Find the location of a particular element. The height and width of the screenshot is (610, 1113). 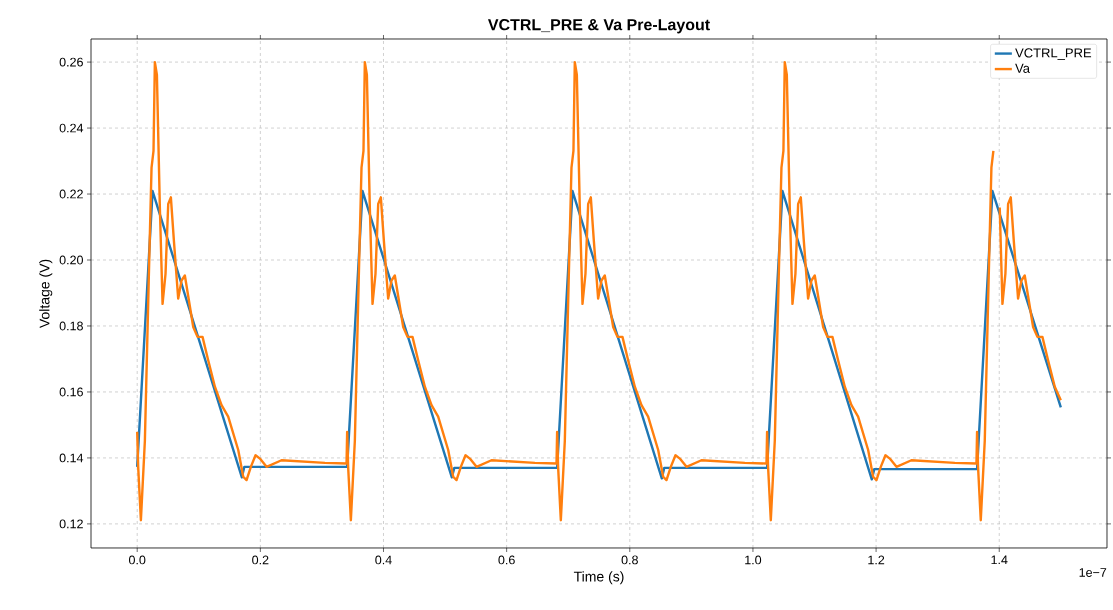

x-tick-label: 1.0 is located at coordinates (753, 560).